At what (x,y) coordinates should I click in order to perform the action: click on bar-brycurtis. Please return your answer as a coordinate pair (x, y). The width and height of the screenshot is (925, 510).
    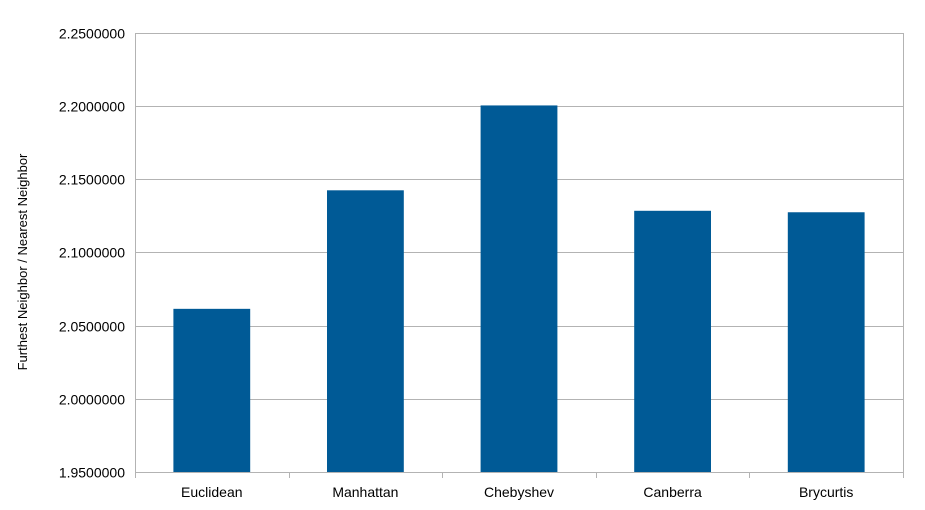
    Looking at the image, I should click on (826, 342).